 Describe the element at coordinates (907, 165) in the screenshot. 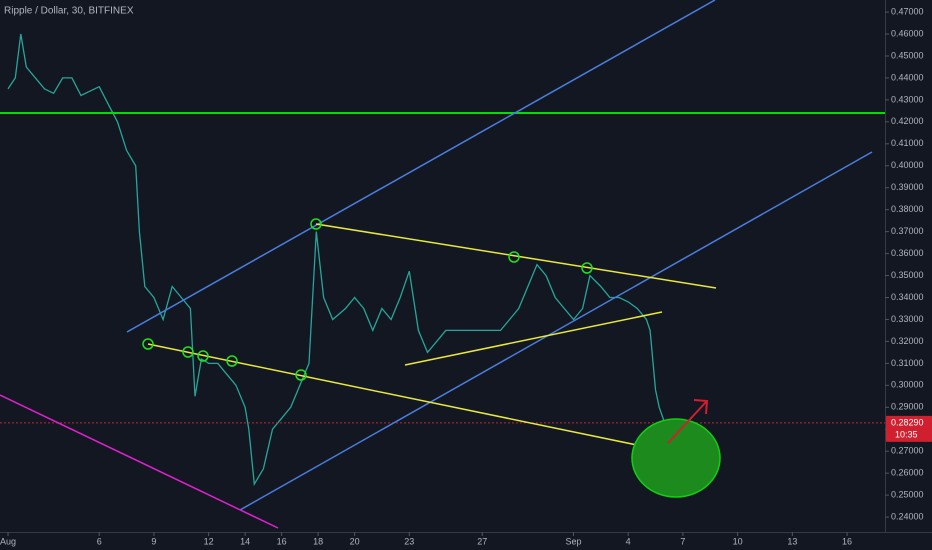

I see `y-tick-label: 0.40000` at that location.